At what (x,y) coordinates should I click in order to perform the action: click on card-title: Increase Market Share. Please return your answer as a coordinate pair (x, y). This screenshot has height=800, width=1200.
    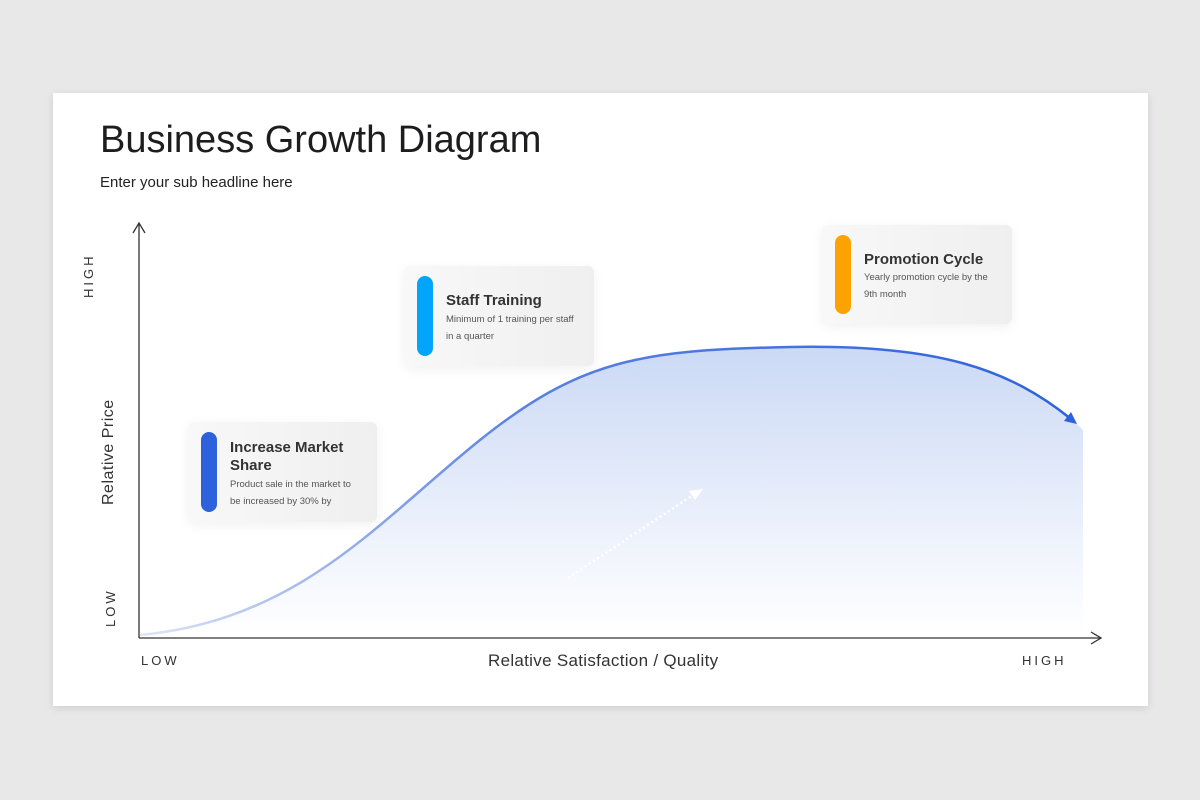
    Looking at the image, I should click on (287, 456).